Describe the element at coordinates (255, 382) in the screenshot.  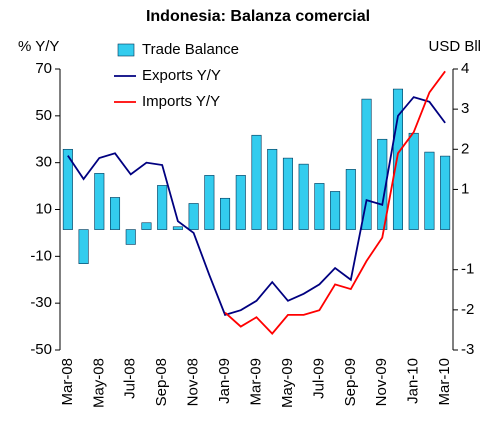
I see `x-tick-label: Mar-09` at that location.